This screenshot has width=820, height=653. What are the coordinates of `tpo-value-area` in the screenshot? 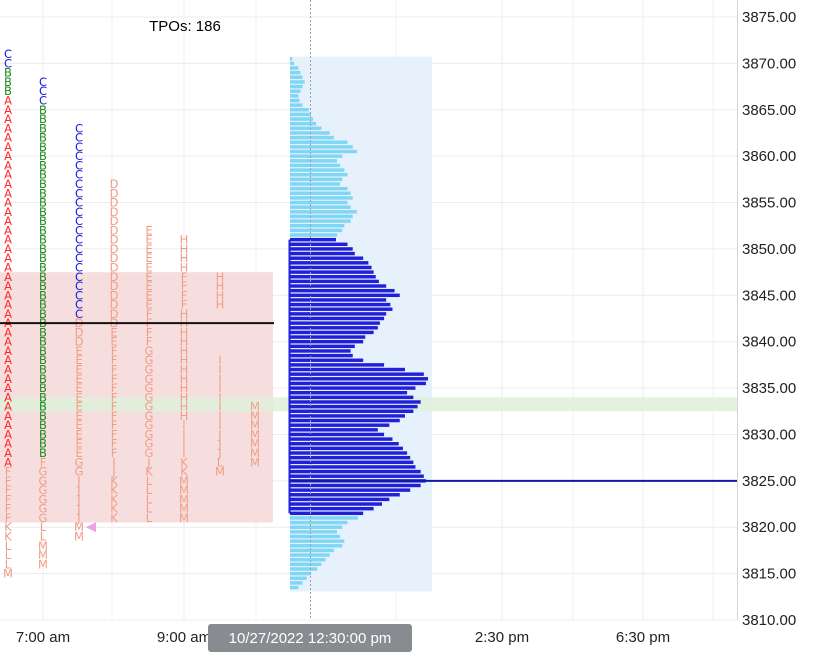 It's located at (136, 397).